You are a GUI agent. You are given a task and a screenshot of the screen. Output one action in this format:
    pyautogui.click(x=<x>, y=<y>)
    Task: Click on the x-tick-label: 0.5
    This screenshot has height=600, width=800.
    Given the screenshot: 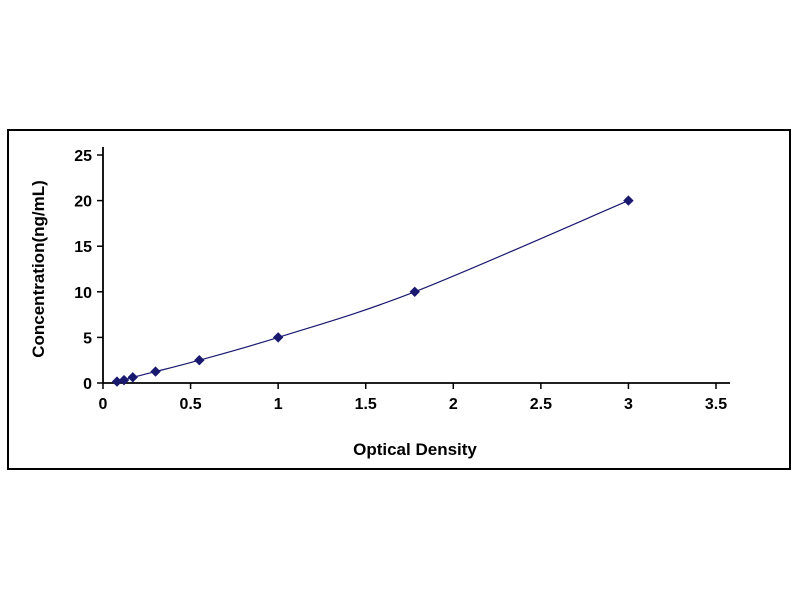 What is the action you would take?
    pyautogui.click(x=190, y=404)
    